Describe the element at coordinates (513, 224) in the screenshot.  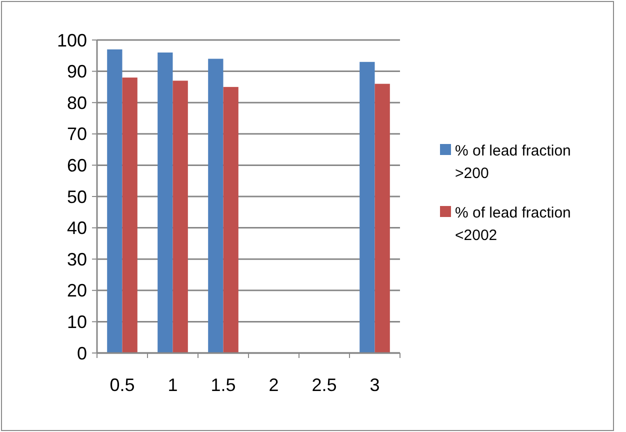
I see `legend-label: % of lead fraction <2002` at that location.